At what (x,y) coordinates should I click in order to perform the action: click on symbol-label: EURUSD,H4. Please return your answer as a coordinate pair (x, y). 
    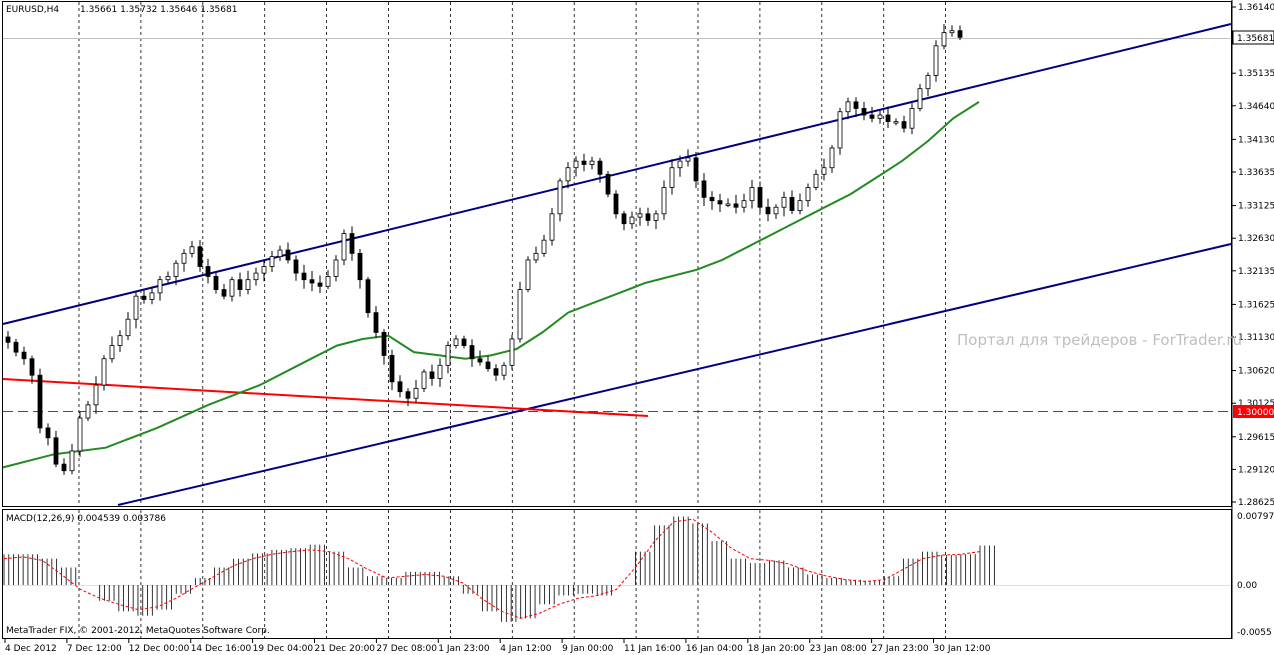
    Looking at the image, I should click on (32, 10).